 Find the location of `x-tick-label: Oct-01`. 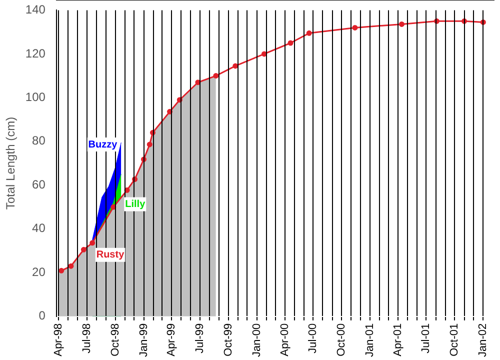

x-tick-label: Oct-01 is located at coordinates (454, 339).